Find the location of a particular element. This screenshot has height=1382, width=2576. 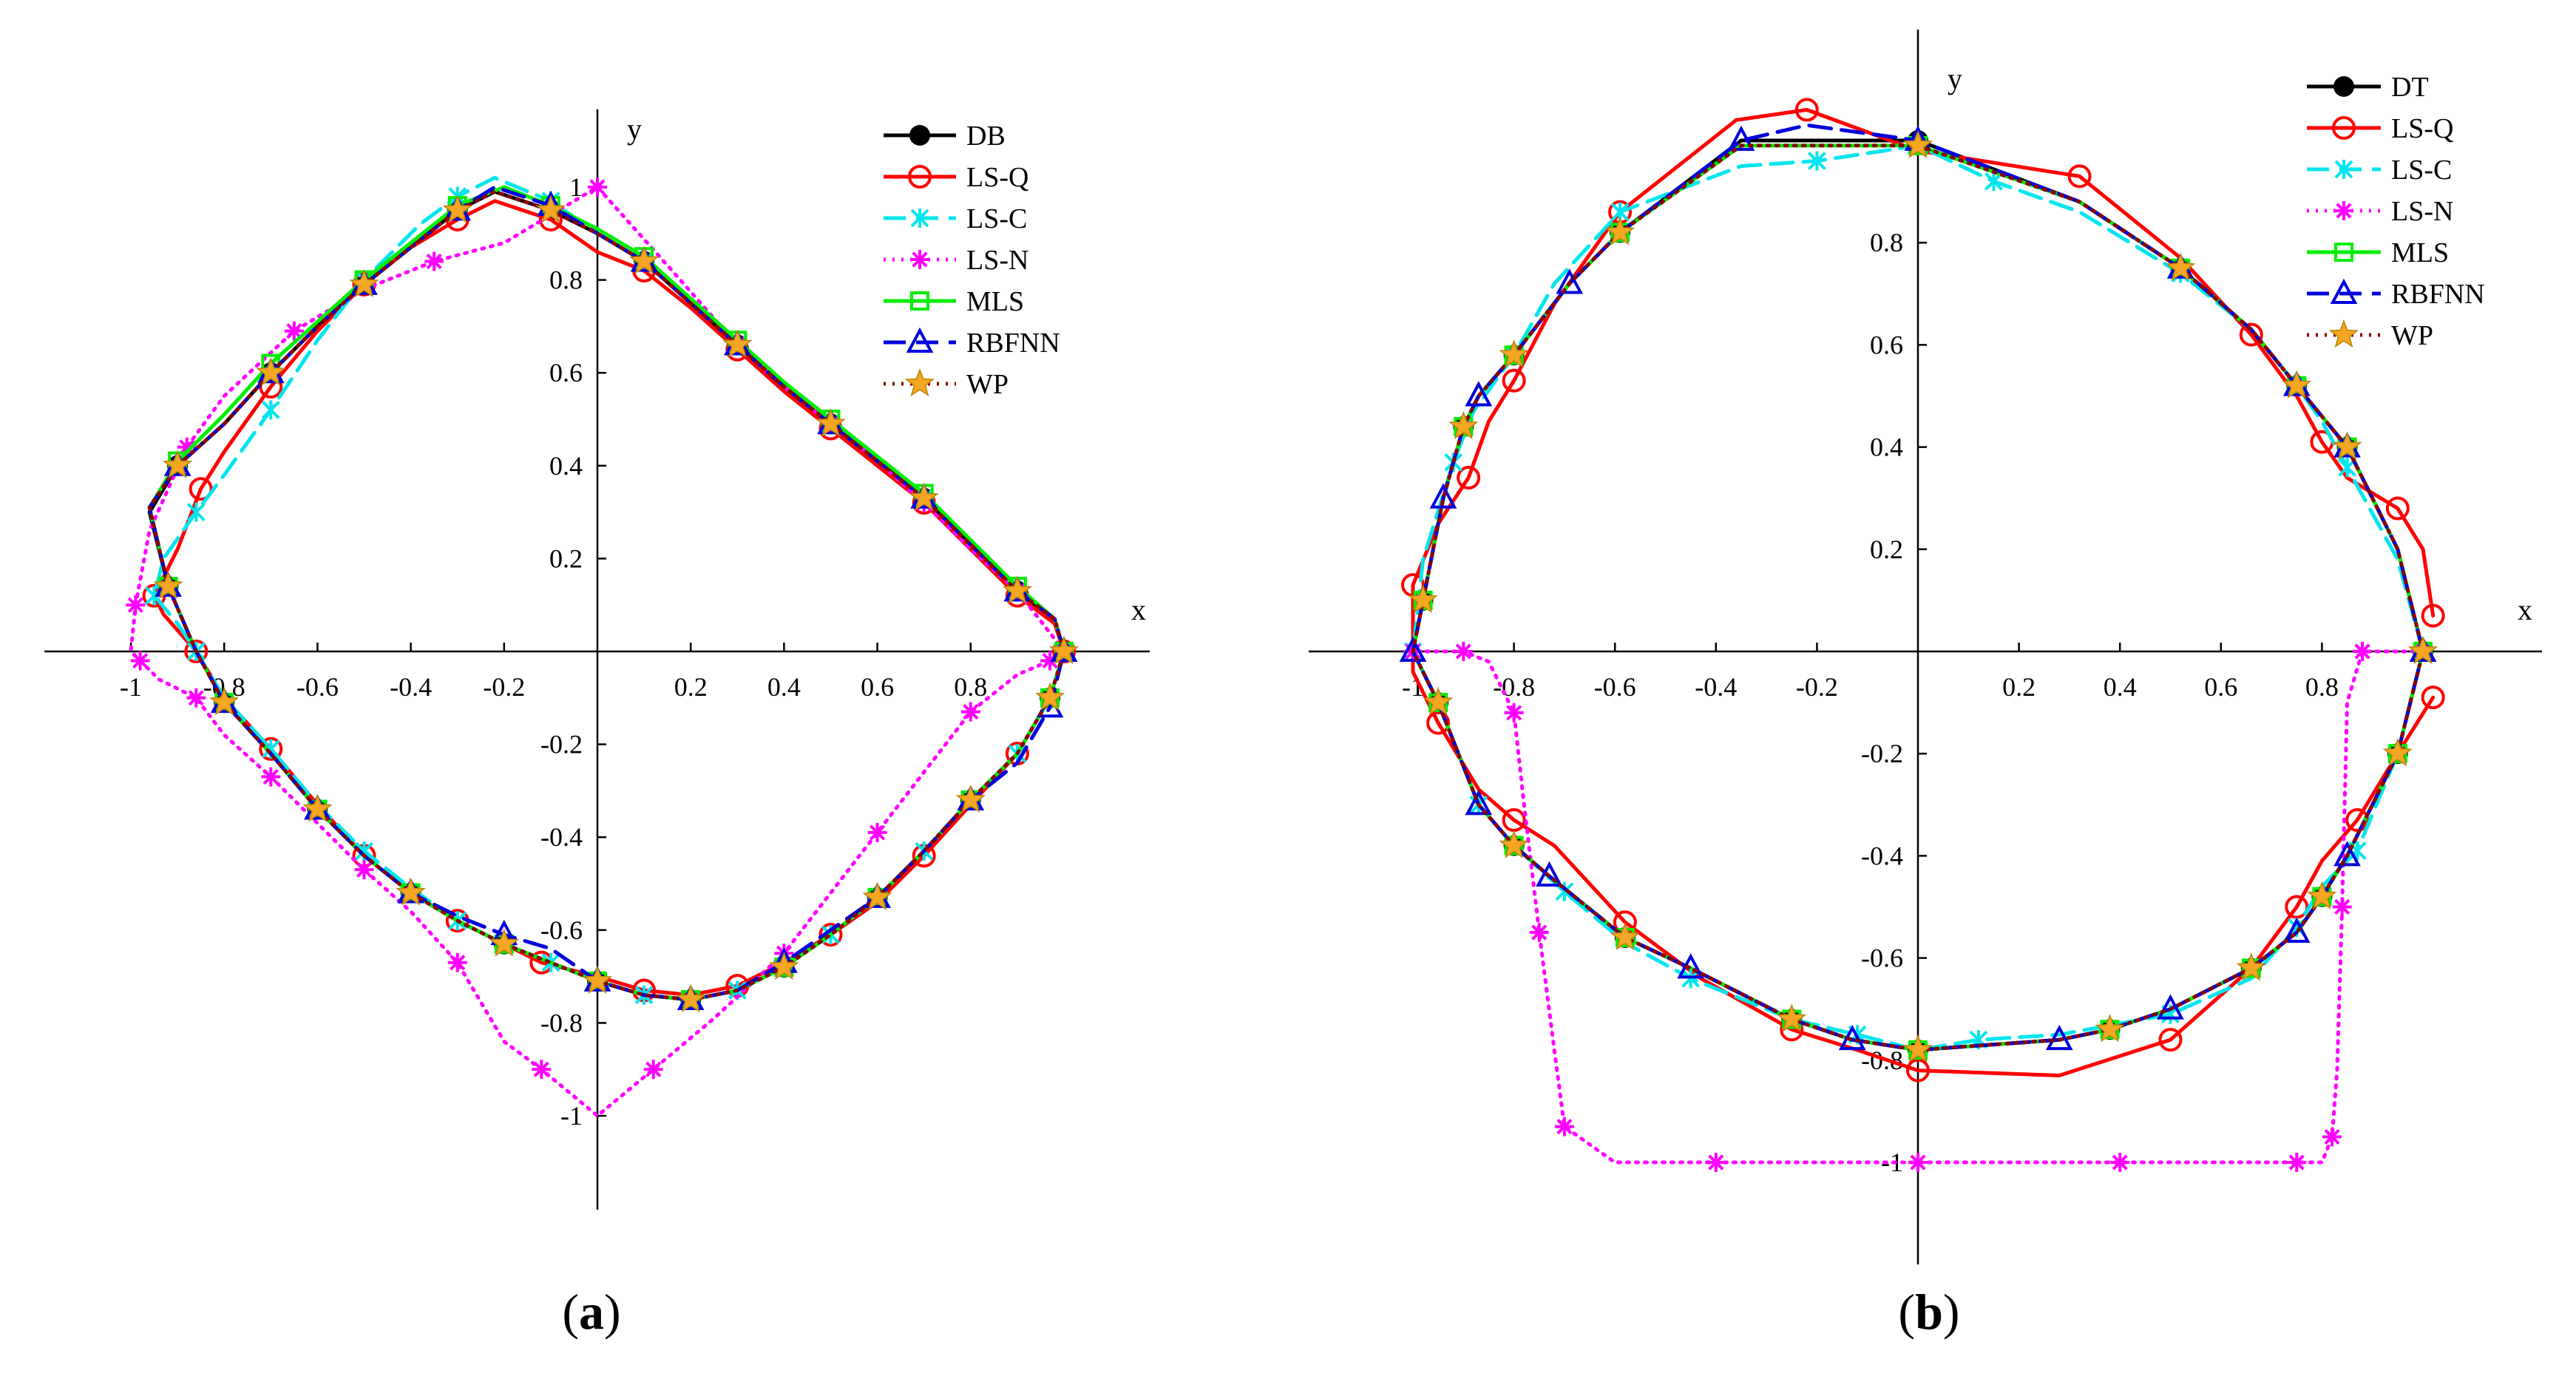

caption-a-label: a is located at coordinates (591, 1312).